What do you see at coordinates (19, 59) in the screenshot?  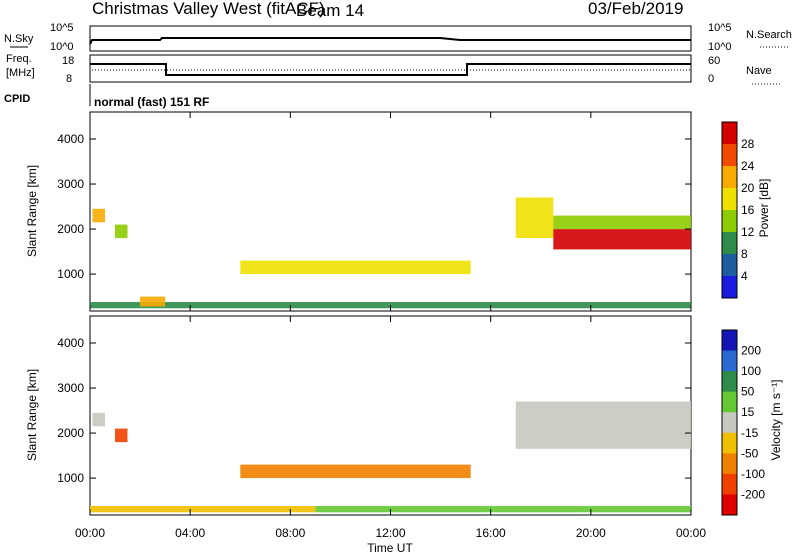 I see `freq-left-label-1: Freq.` at bounding box center [19, 59].